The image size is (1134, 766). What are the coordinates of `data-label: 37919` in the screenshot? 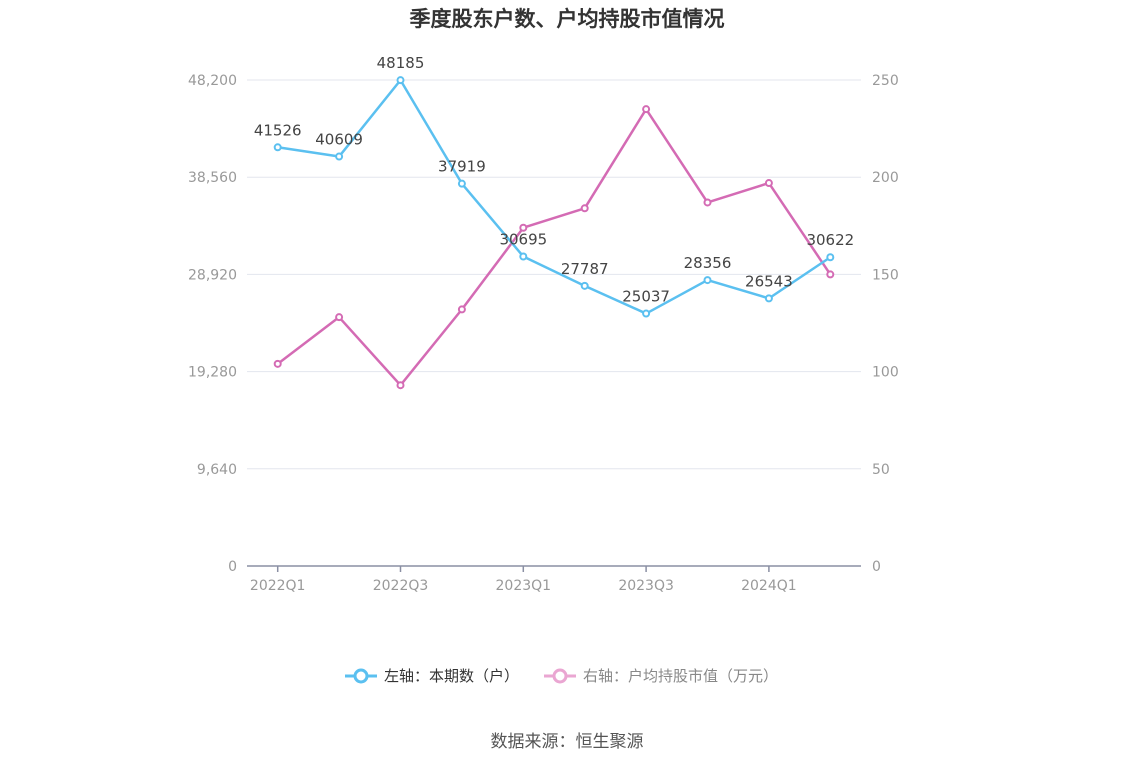 It's located at (462, 167).